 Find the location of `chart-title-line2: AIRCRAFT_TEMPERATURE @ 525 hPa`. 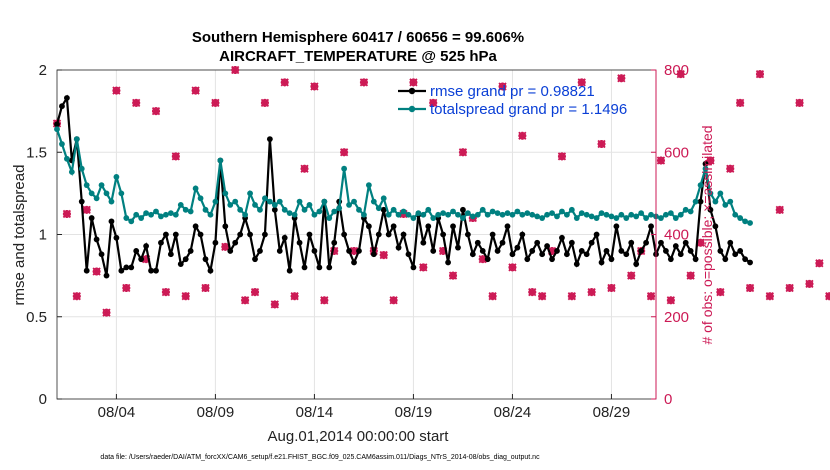

chart-title-line2: AIRCRAFT_TEMPERATURE @ 525 hPa is located at coordinates (358, 56).